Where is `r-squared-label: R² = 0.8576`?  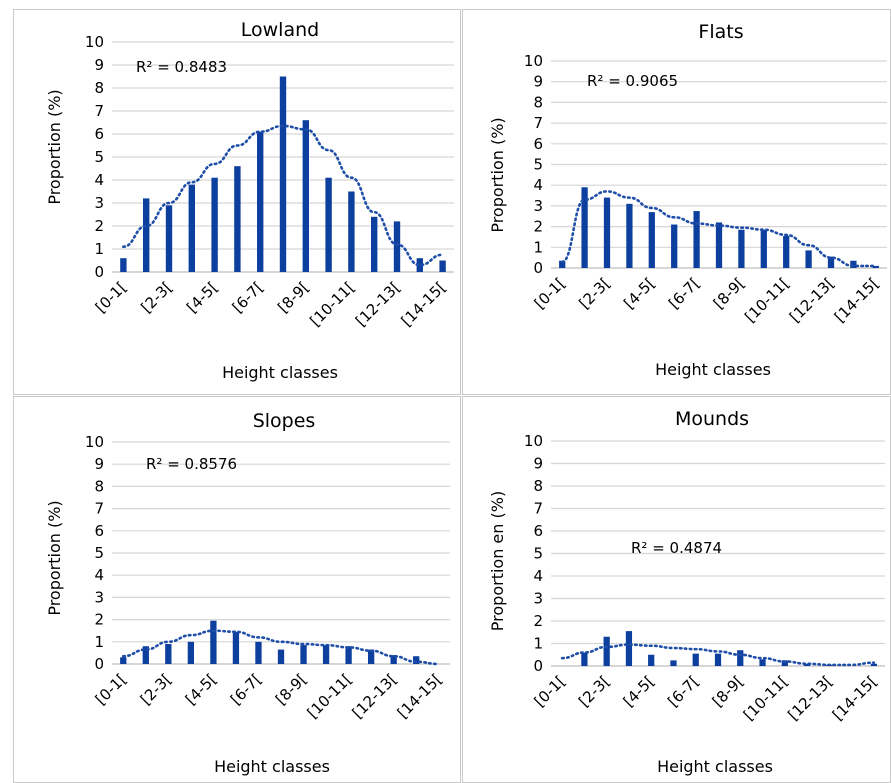
r-squared-label: R² = 0.8576 is located at coordinates (191, 464).